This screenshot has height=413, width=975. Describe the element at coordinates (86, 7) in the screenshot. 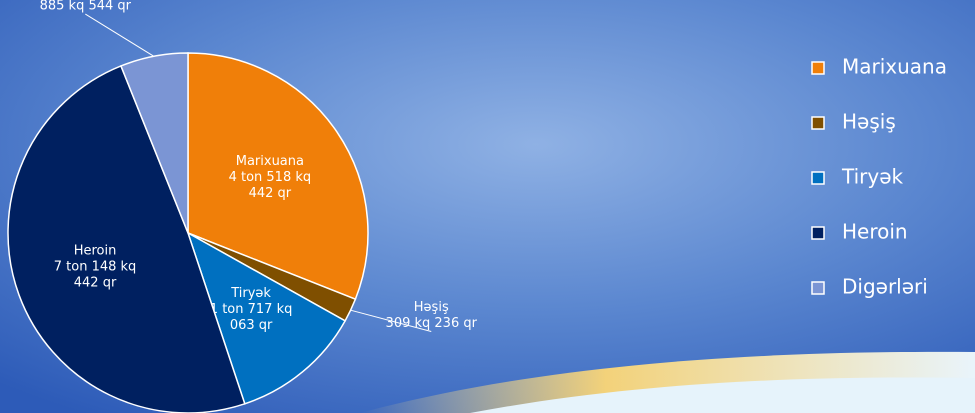

I see `value-label: 885 kq 544 qr` at that location.